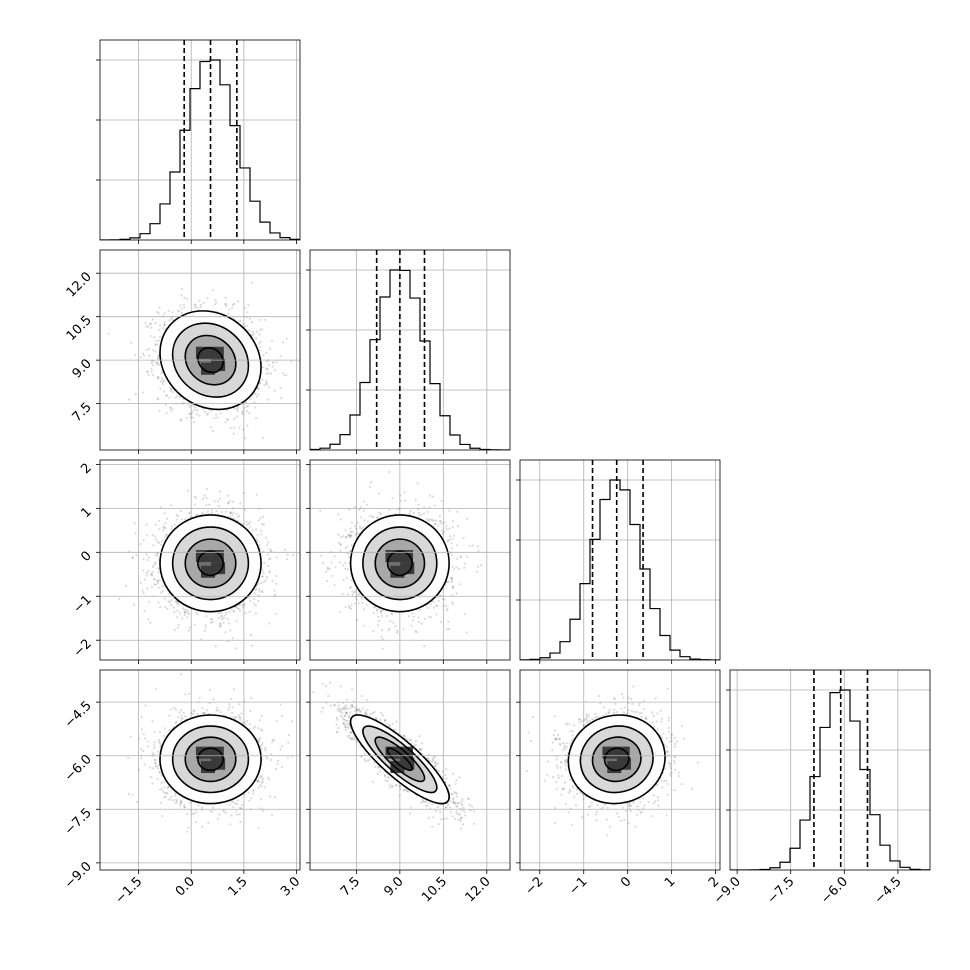 The height and width of the screenshot is (970, 970). I want to click on panel-frame, so click(410, 350).